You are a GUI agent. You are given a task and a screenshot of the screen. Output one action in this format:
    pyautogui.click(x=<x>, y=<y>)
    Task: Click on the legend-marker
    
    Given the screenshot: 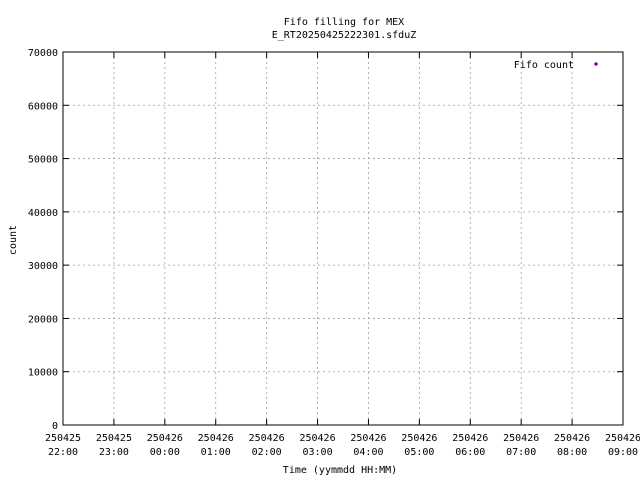 What is the action you would take?
    pyautogui.click(x=596, y=64)
    